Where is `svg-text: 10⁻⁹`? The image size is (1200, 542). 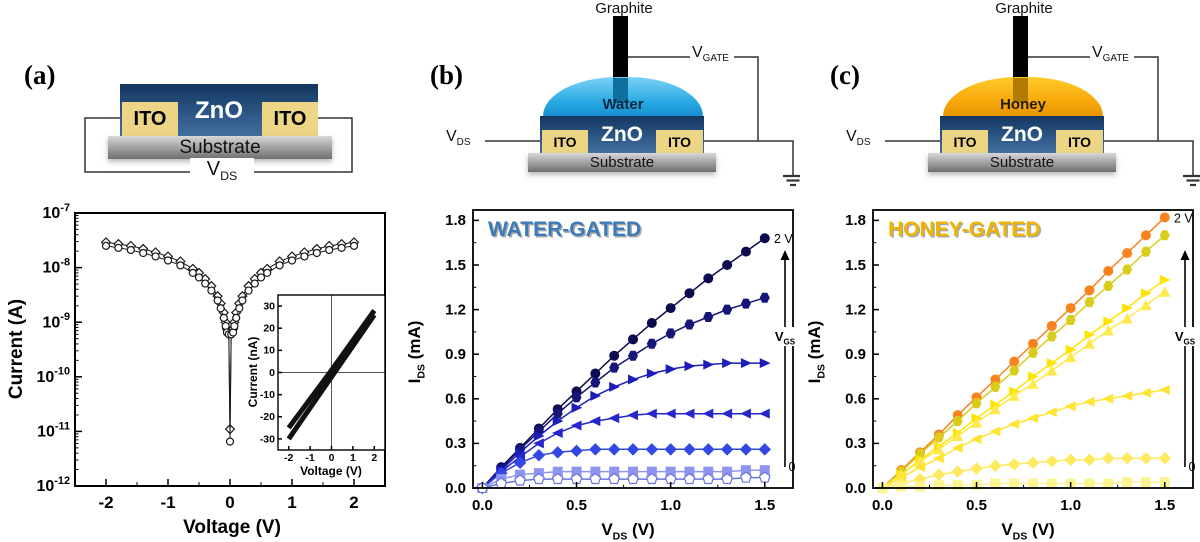
svg-text: 10⁻⁹ is located at coordinates (56, 321).